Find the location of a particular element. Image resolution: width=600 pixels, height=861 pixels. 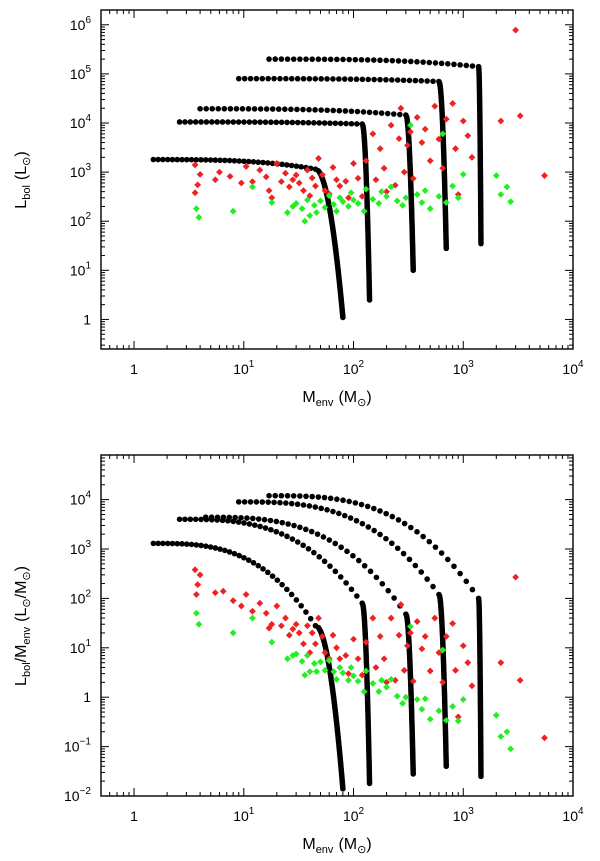

y-tick-label: 10² is located at coordinates (81, 220).